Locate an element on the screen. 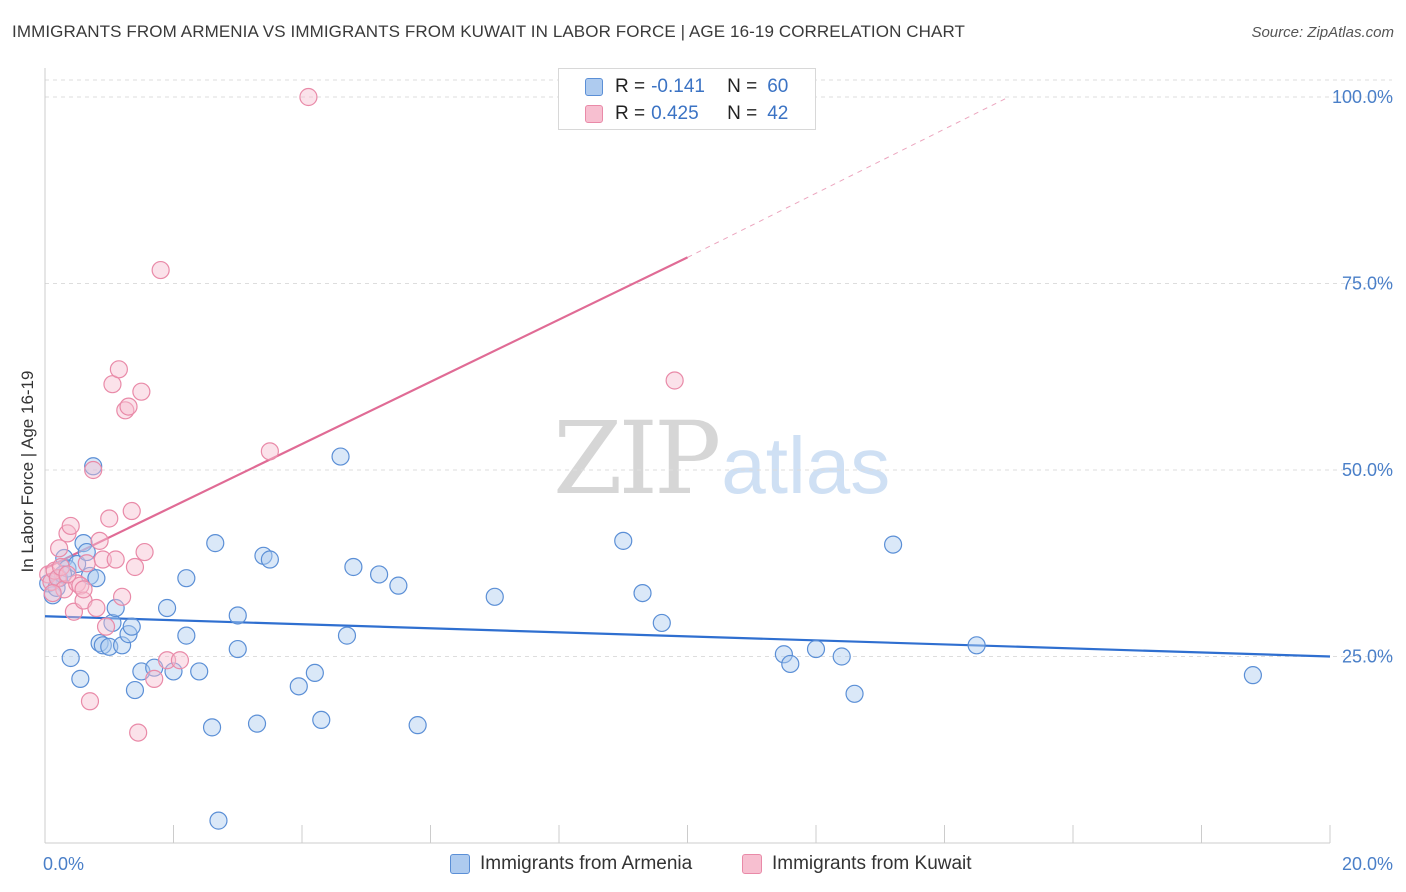 This screenshot has width=1406, height=892. series-legend-kuwait: Immigrants from Kuwait is located at coordinates (857, 864).